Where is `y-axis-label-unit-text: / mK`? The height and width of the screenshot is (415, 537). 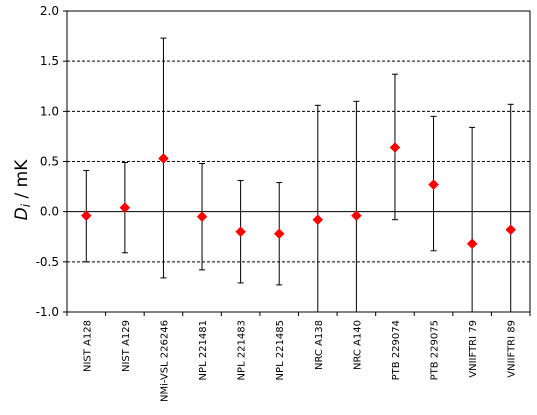 y-axis-label-unit-text: / mK is located at coordinates (22, 179).